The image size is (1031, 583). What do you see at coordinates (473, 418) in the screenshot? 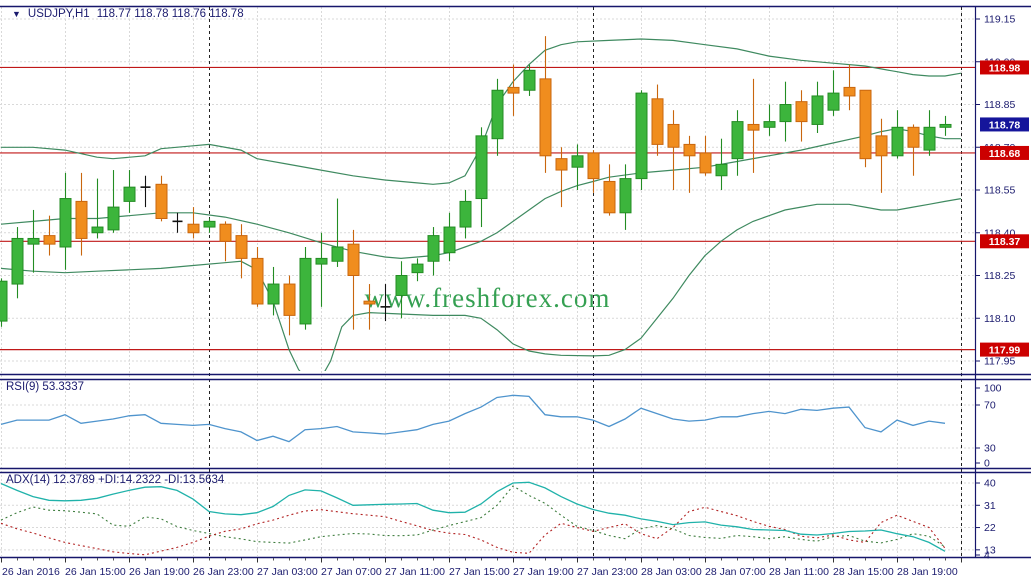
I see `rsi-line` at bounding box center [473, 418].